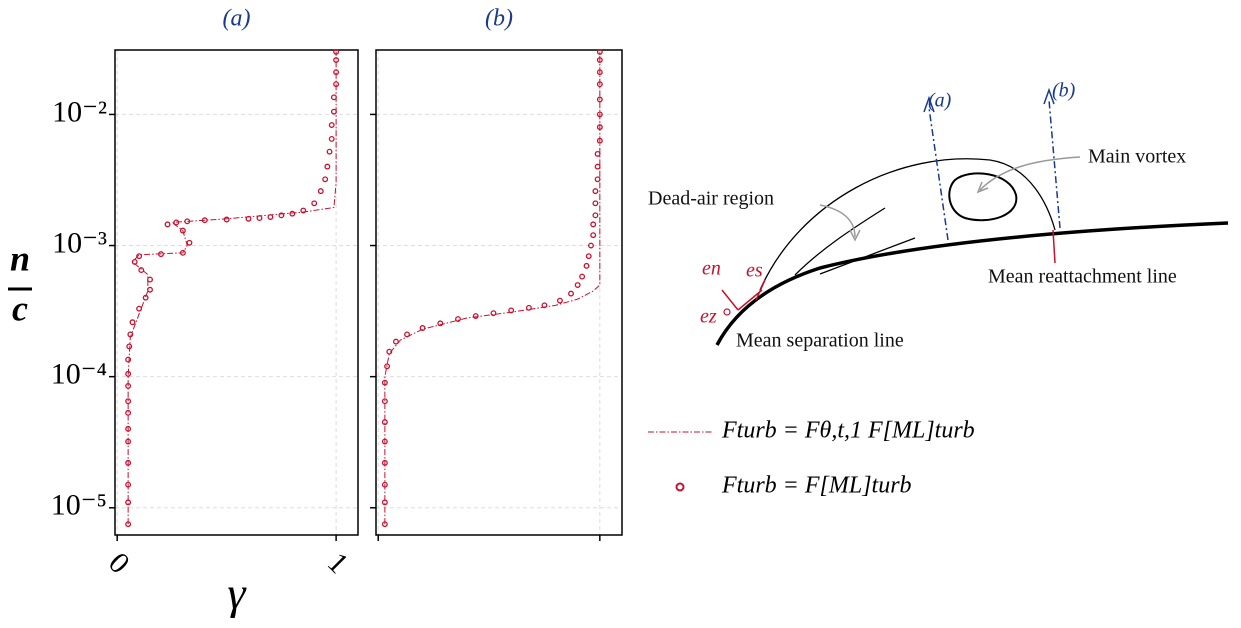  I want to click on bubble-outline, so click(907, 224).